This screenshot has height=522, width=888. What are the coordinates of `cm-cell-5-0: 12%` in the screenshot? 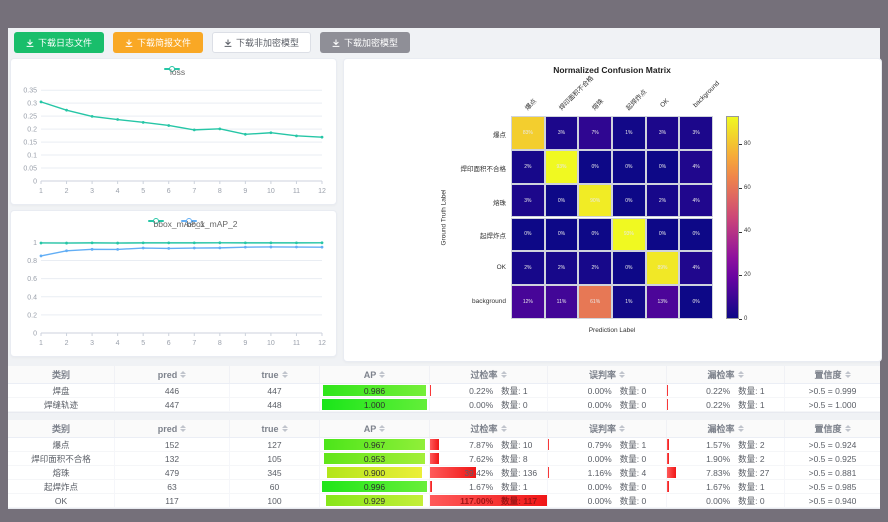 It's located at (528, 302).